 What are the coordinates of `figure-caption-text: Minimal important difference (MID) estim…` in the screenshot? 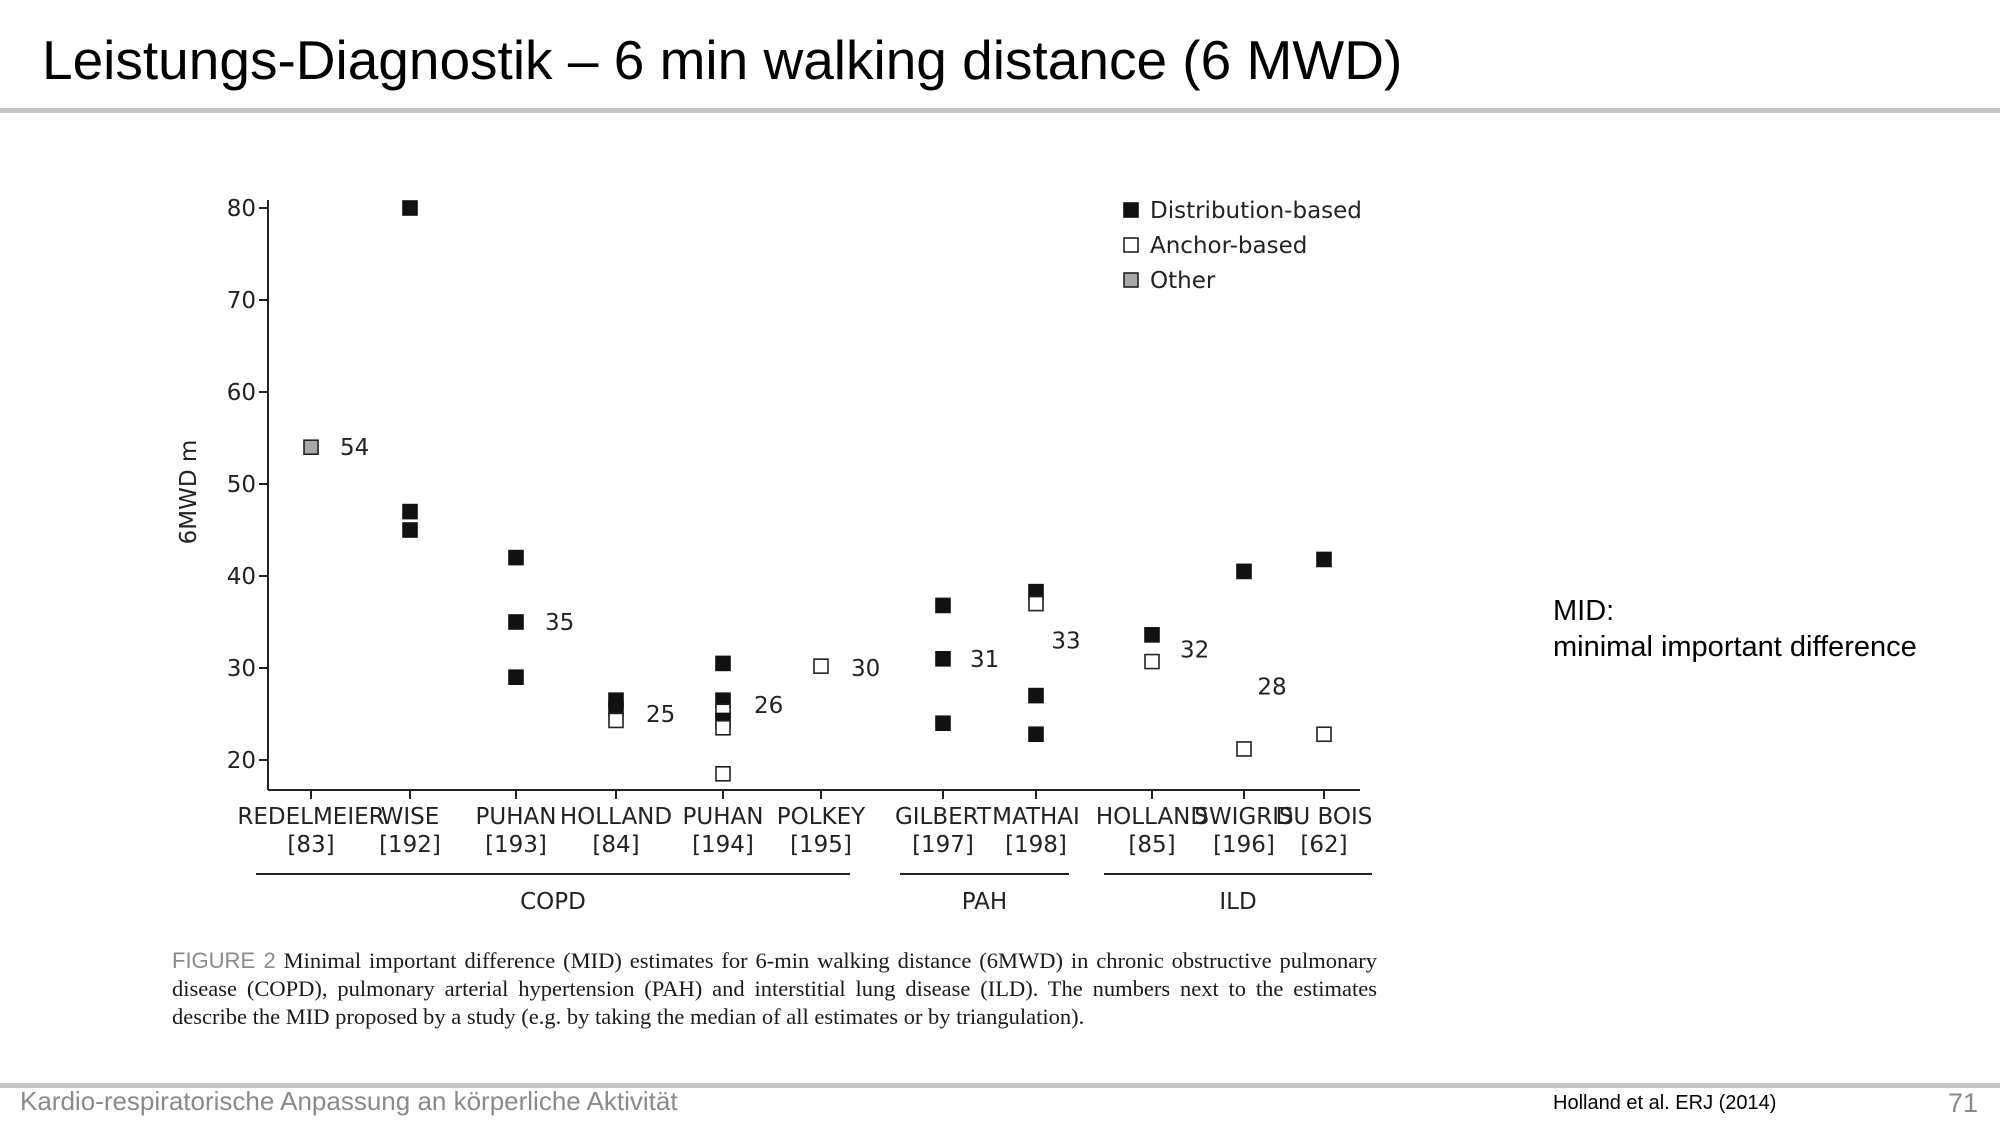 It's located at (774, 988).